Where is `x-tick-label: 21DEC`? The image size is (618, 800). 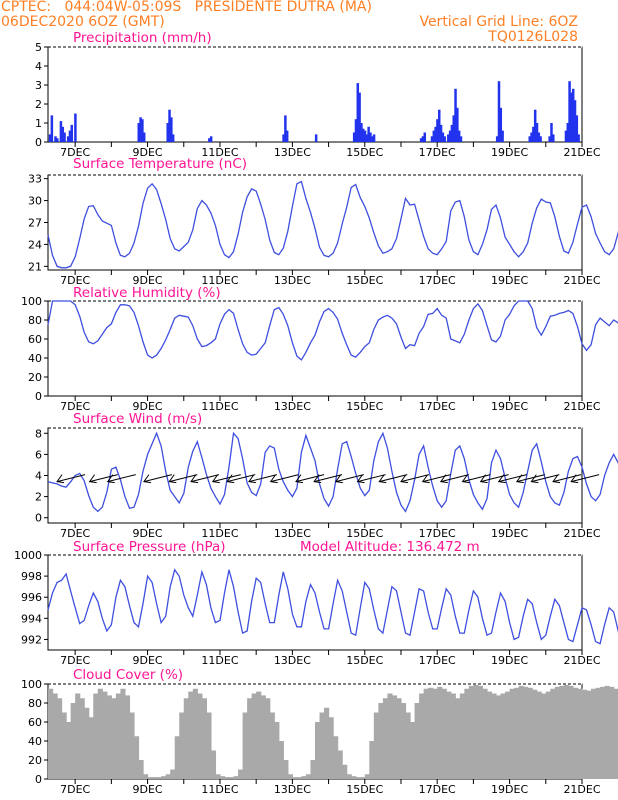
x-tick-label: 21DEC is located at coordinates (581, 406).